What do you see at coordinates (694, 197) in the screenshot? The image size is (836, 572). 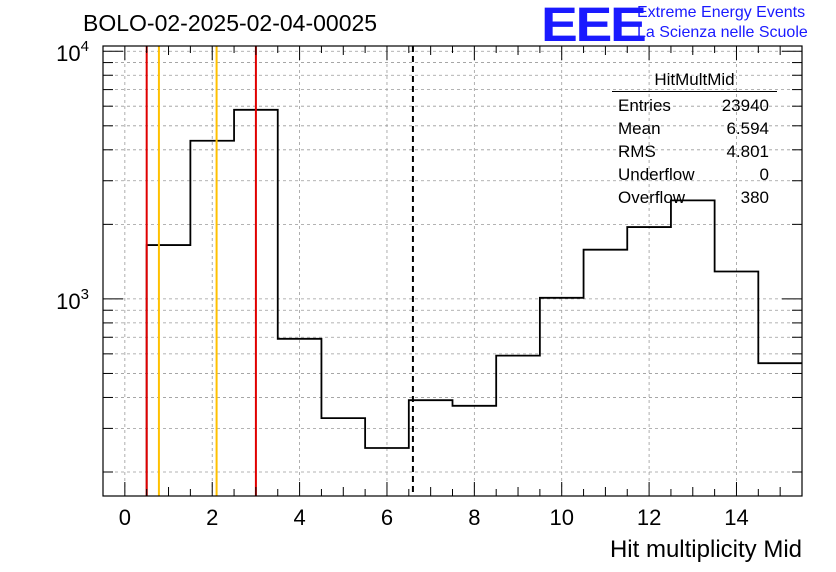 I see `stat-row-overflow: Overflow 380` at bounding box center [694, 197].